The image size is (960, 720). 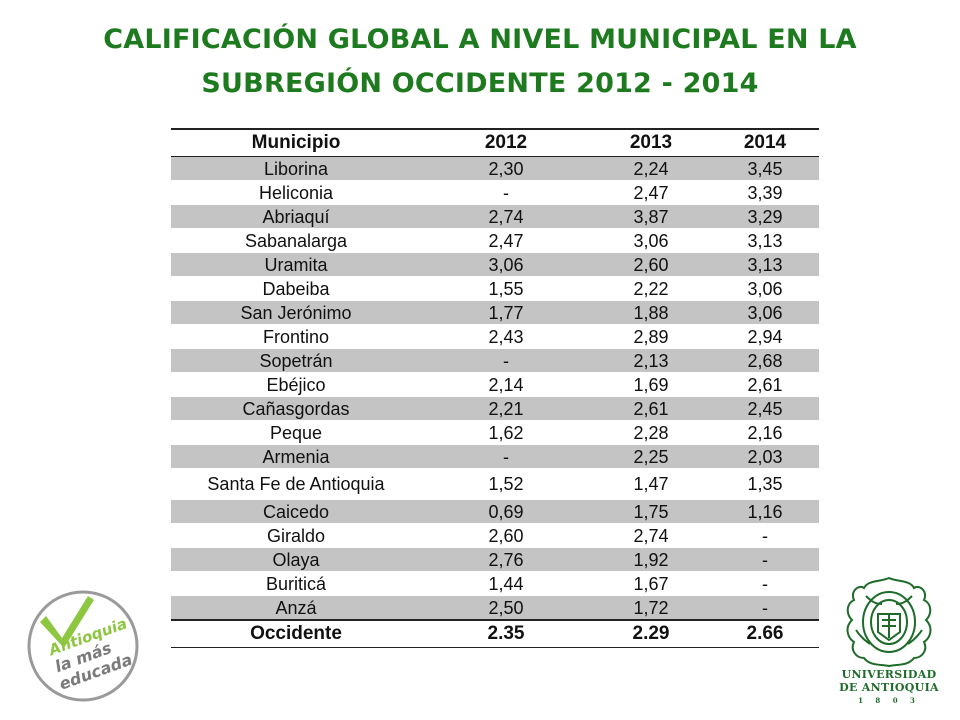 I want to click on table-row: Sabanalarga 2,47 3,06 3,13, so click(x=495, y=240).